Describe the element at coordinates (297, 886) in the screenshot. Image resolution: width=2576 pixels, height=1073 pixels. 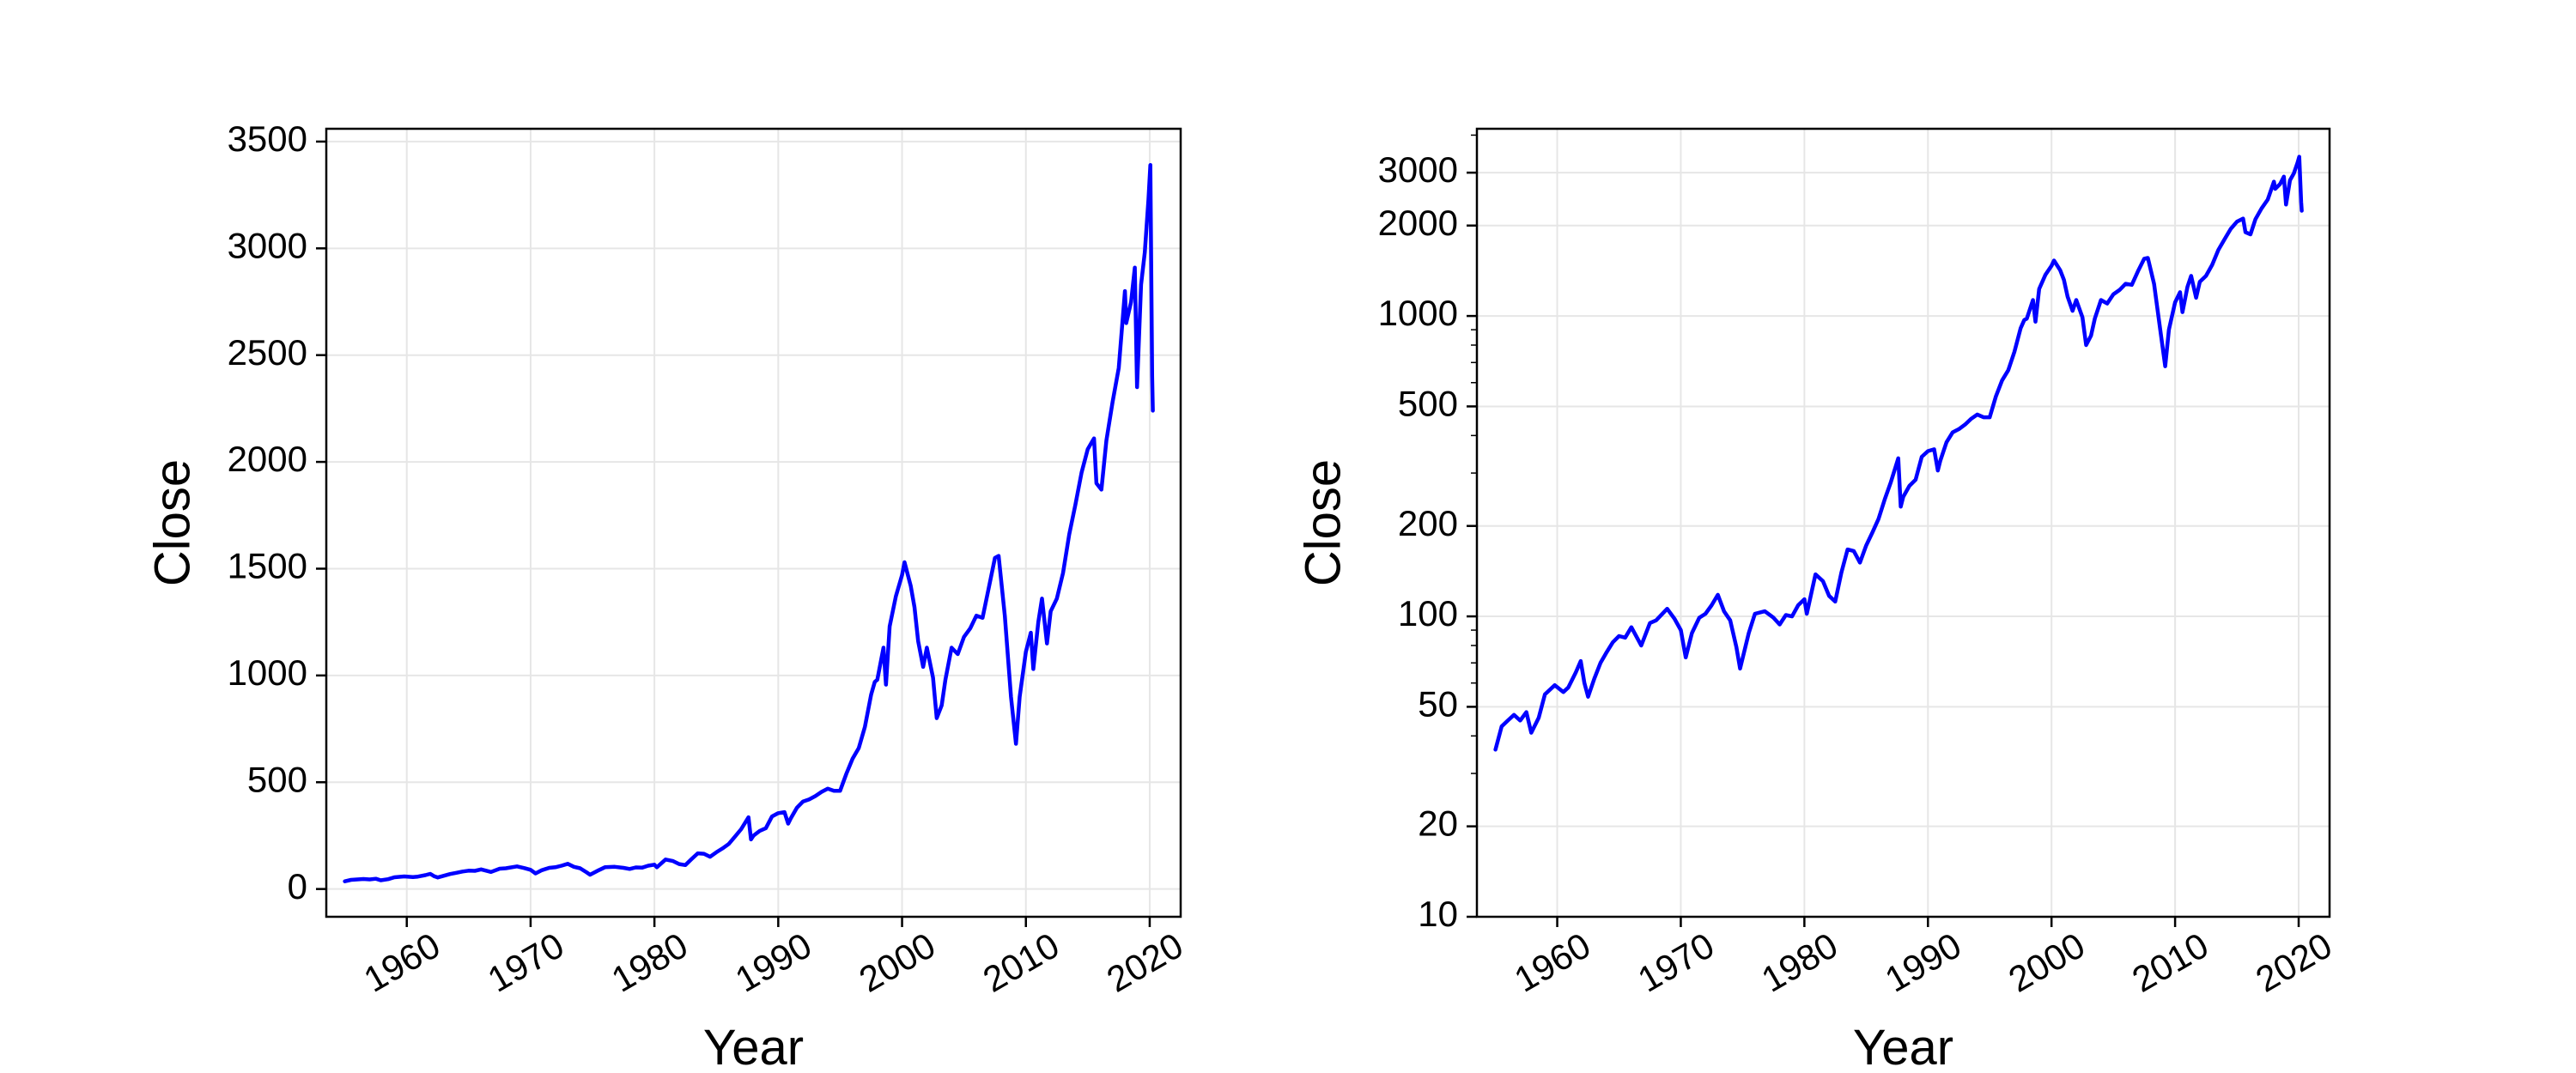
I see `y-tick-label: 0` at that location.